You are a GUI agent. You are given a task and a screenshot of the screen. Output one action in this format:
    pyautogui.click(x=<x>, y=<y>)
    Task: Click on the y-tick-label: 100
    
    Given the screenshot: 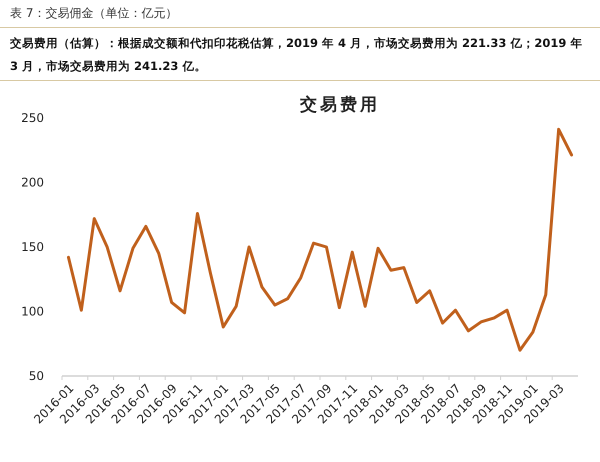 What is the action you would take?
    pyautogui.click(x=32, y=311)
    